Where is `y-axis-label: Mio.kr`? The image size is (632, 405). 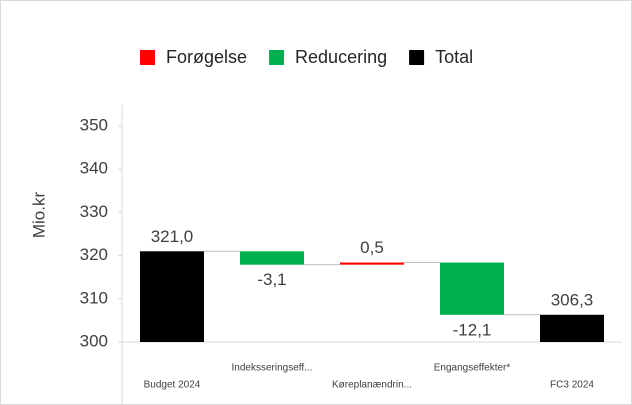 y-axis-label: Mio.kr is located at coordinates (38, 215).